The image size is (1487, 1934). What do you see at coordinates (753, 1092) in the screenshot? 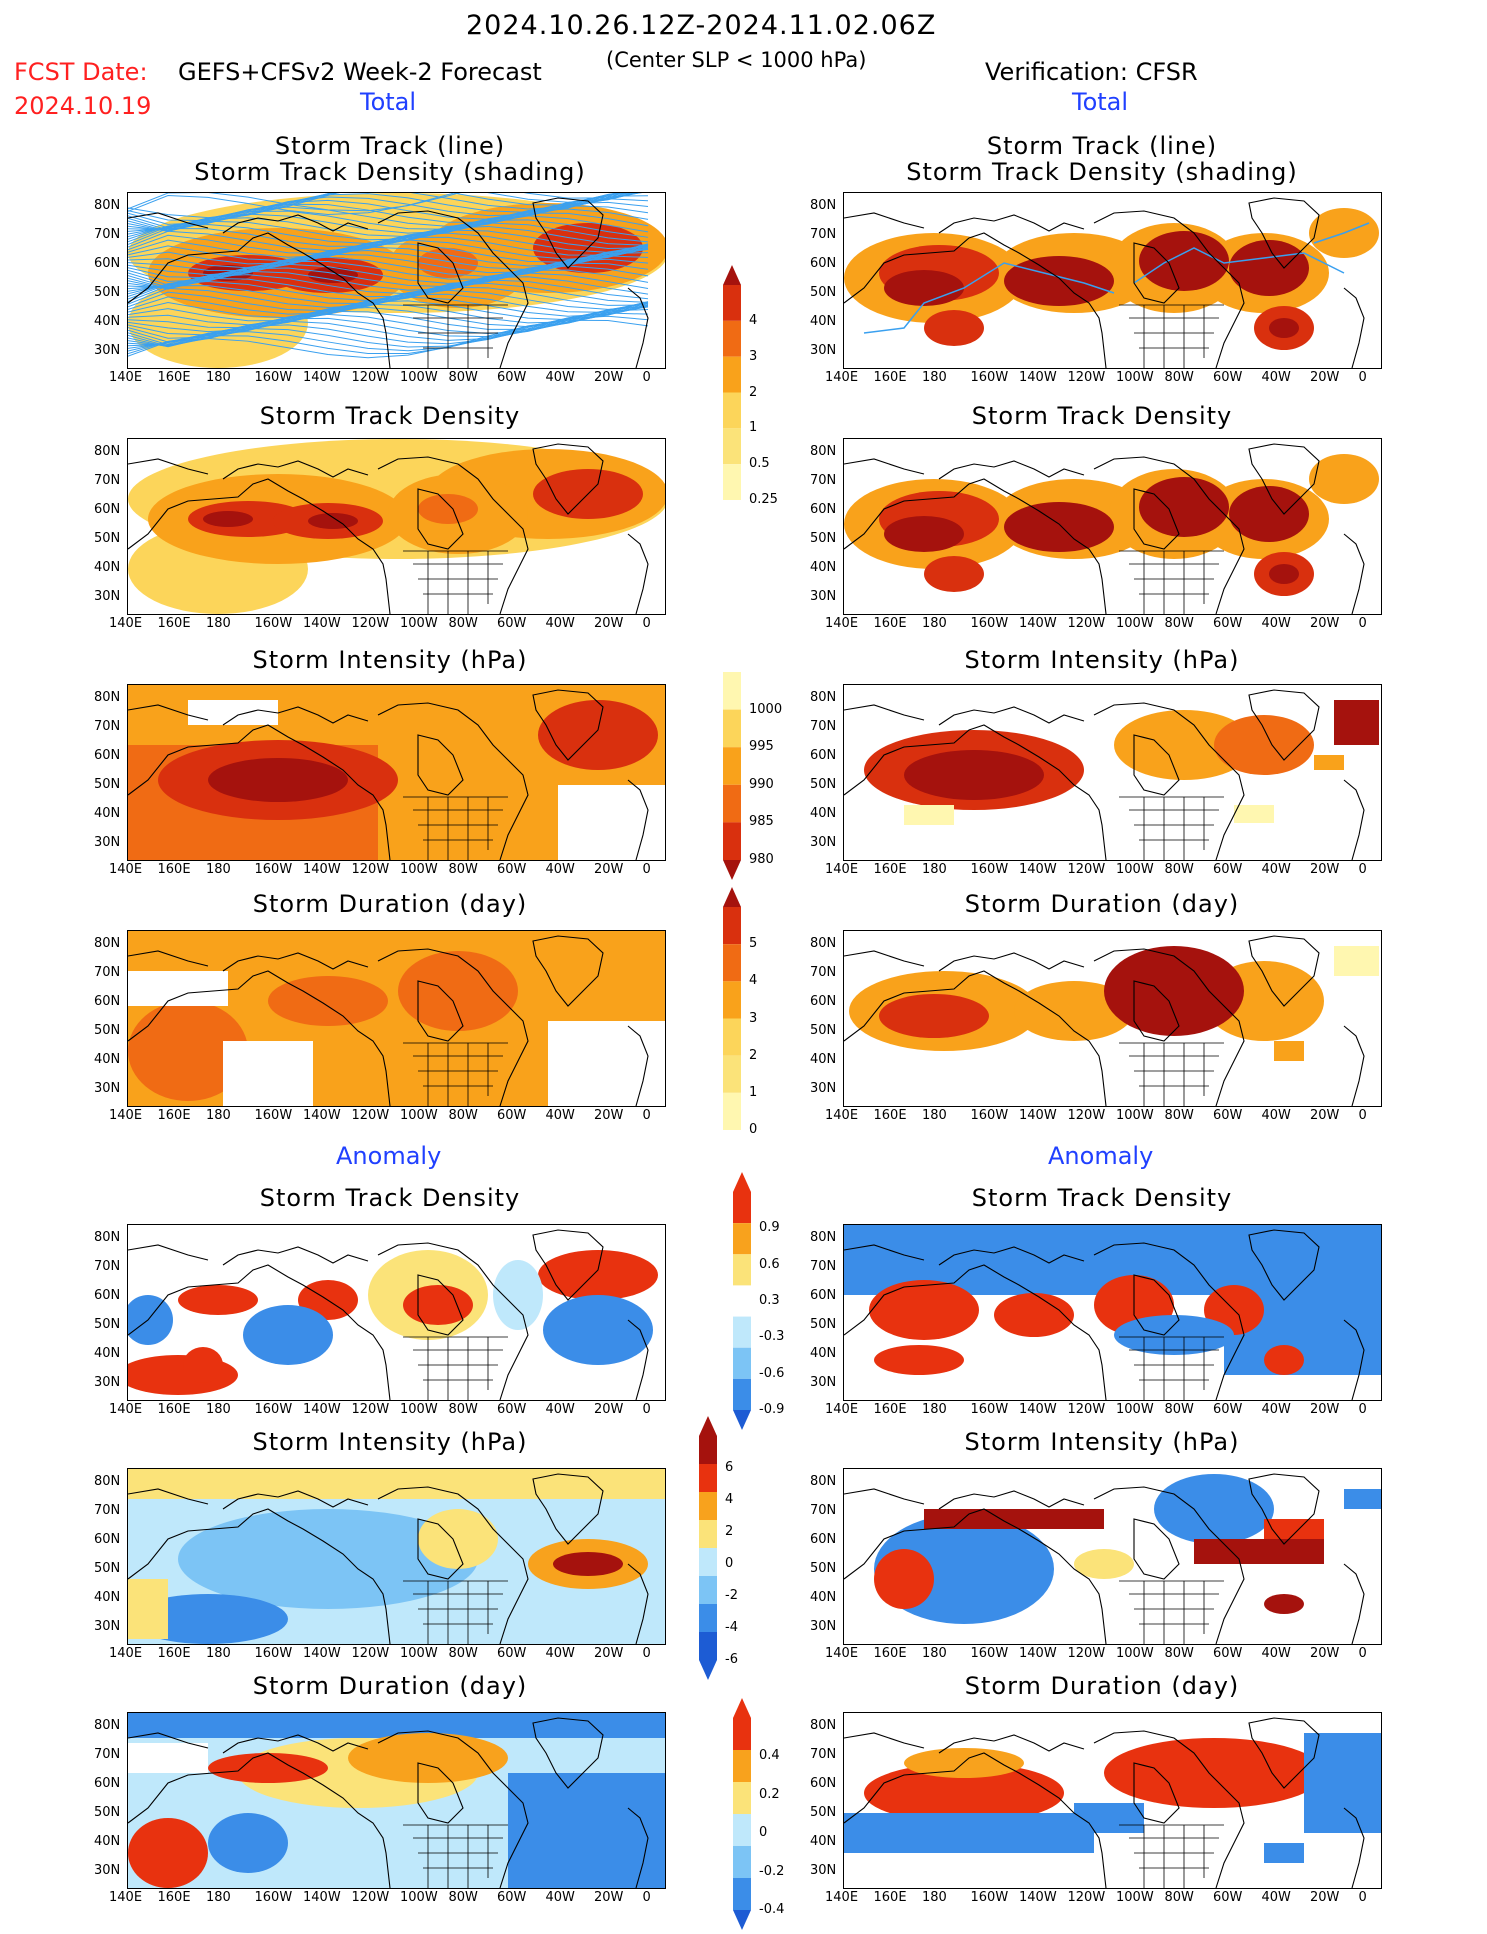
I see `colorbar-label: 1` at bounding box center [753, 1092].